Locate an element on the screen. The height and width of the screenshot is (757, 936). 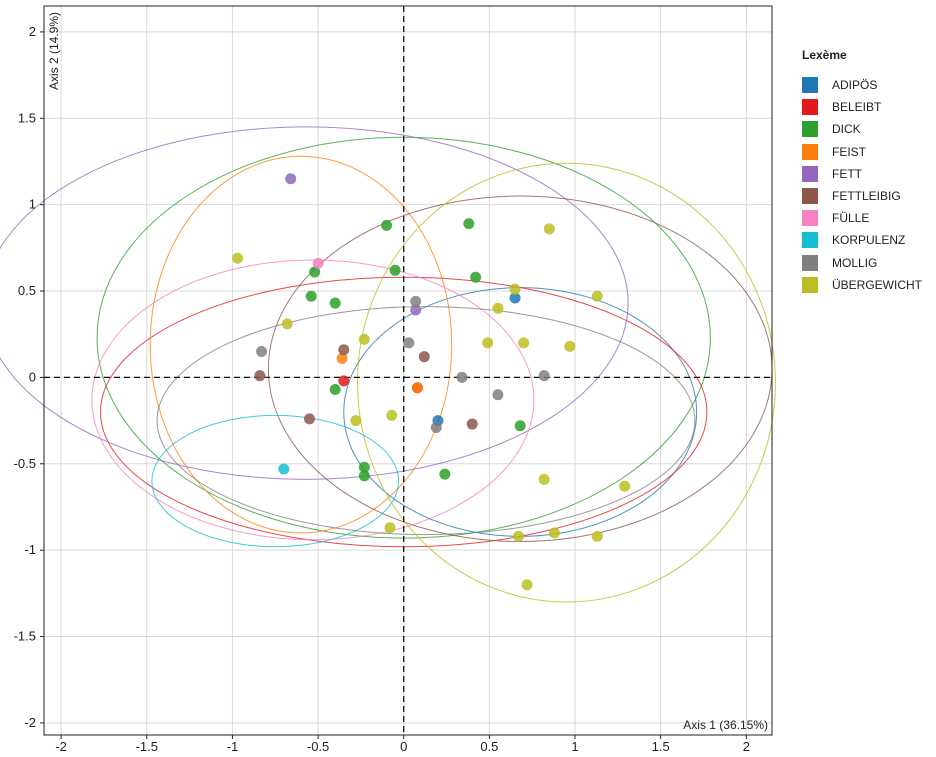
x-tick-label-4: 0 is located at coordinates (403, 746).